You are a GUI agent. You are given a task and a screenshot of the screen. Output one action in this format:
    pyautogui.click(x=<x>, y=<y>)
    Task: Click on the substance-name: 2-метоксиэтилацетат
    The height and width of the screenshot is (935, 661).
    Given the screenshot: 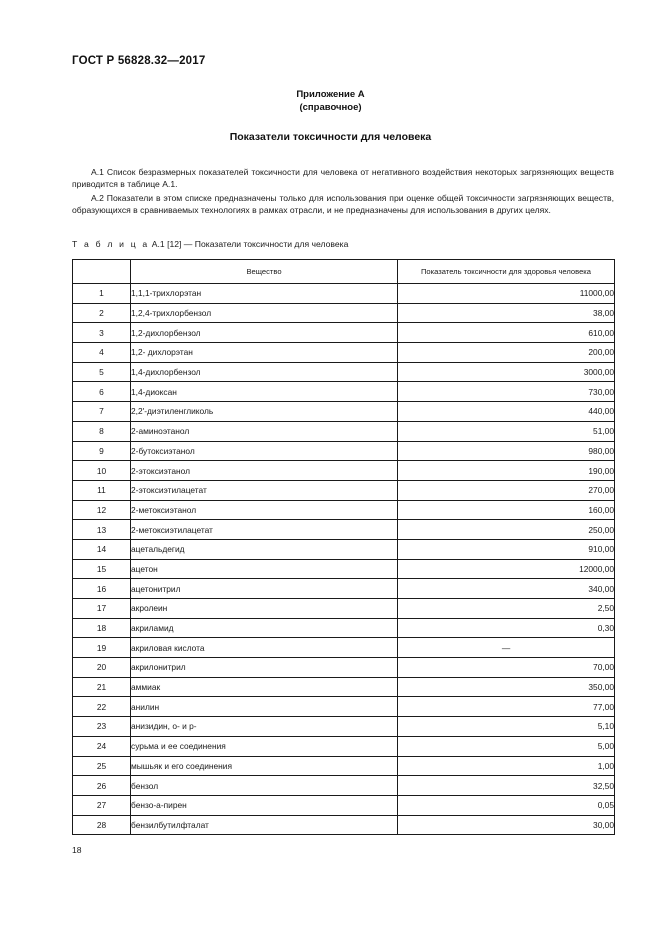 What is the action you would take?
    pyautogui.click(x=264, y=529)
    